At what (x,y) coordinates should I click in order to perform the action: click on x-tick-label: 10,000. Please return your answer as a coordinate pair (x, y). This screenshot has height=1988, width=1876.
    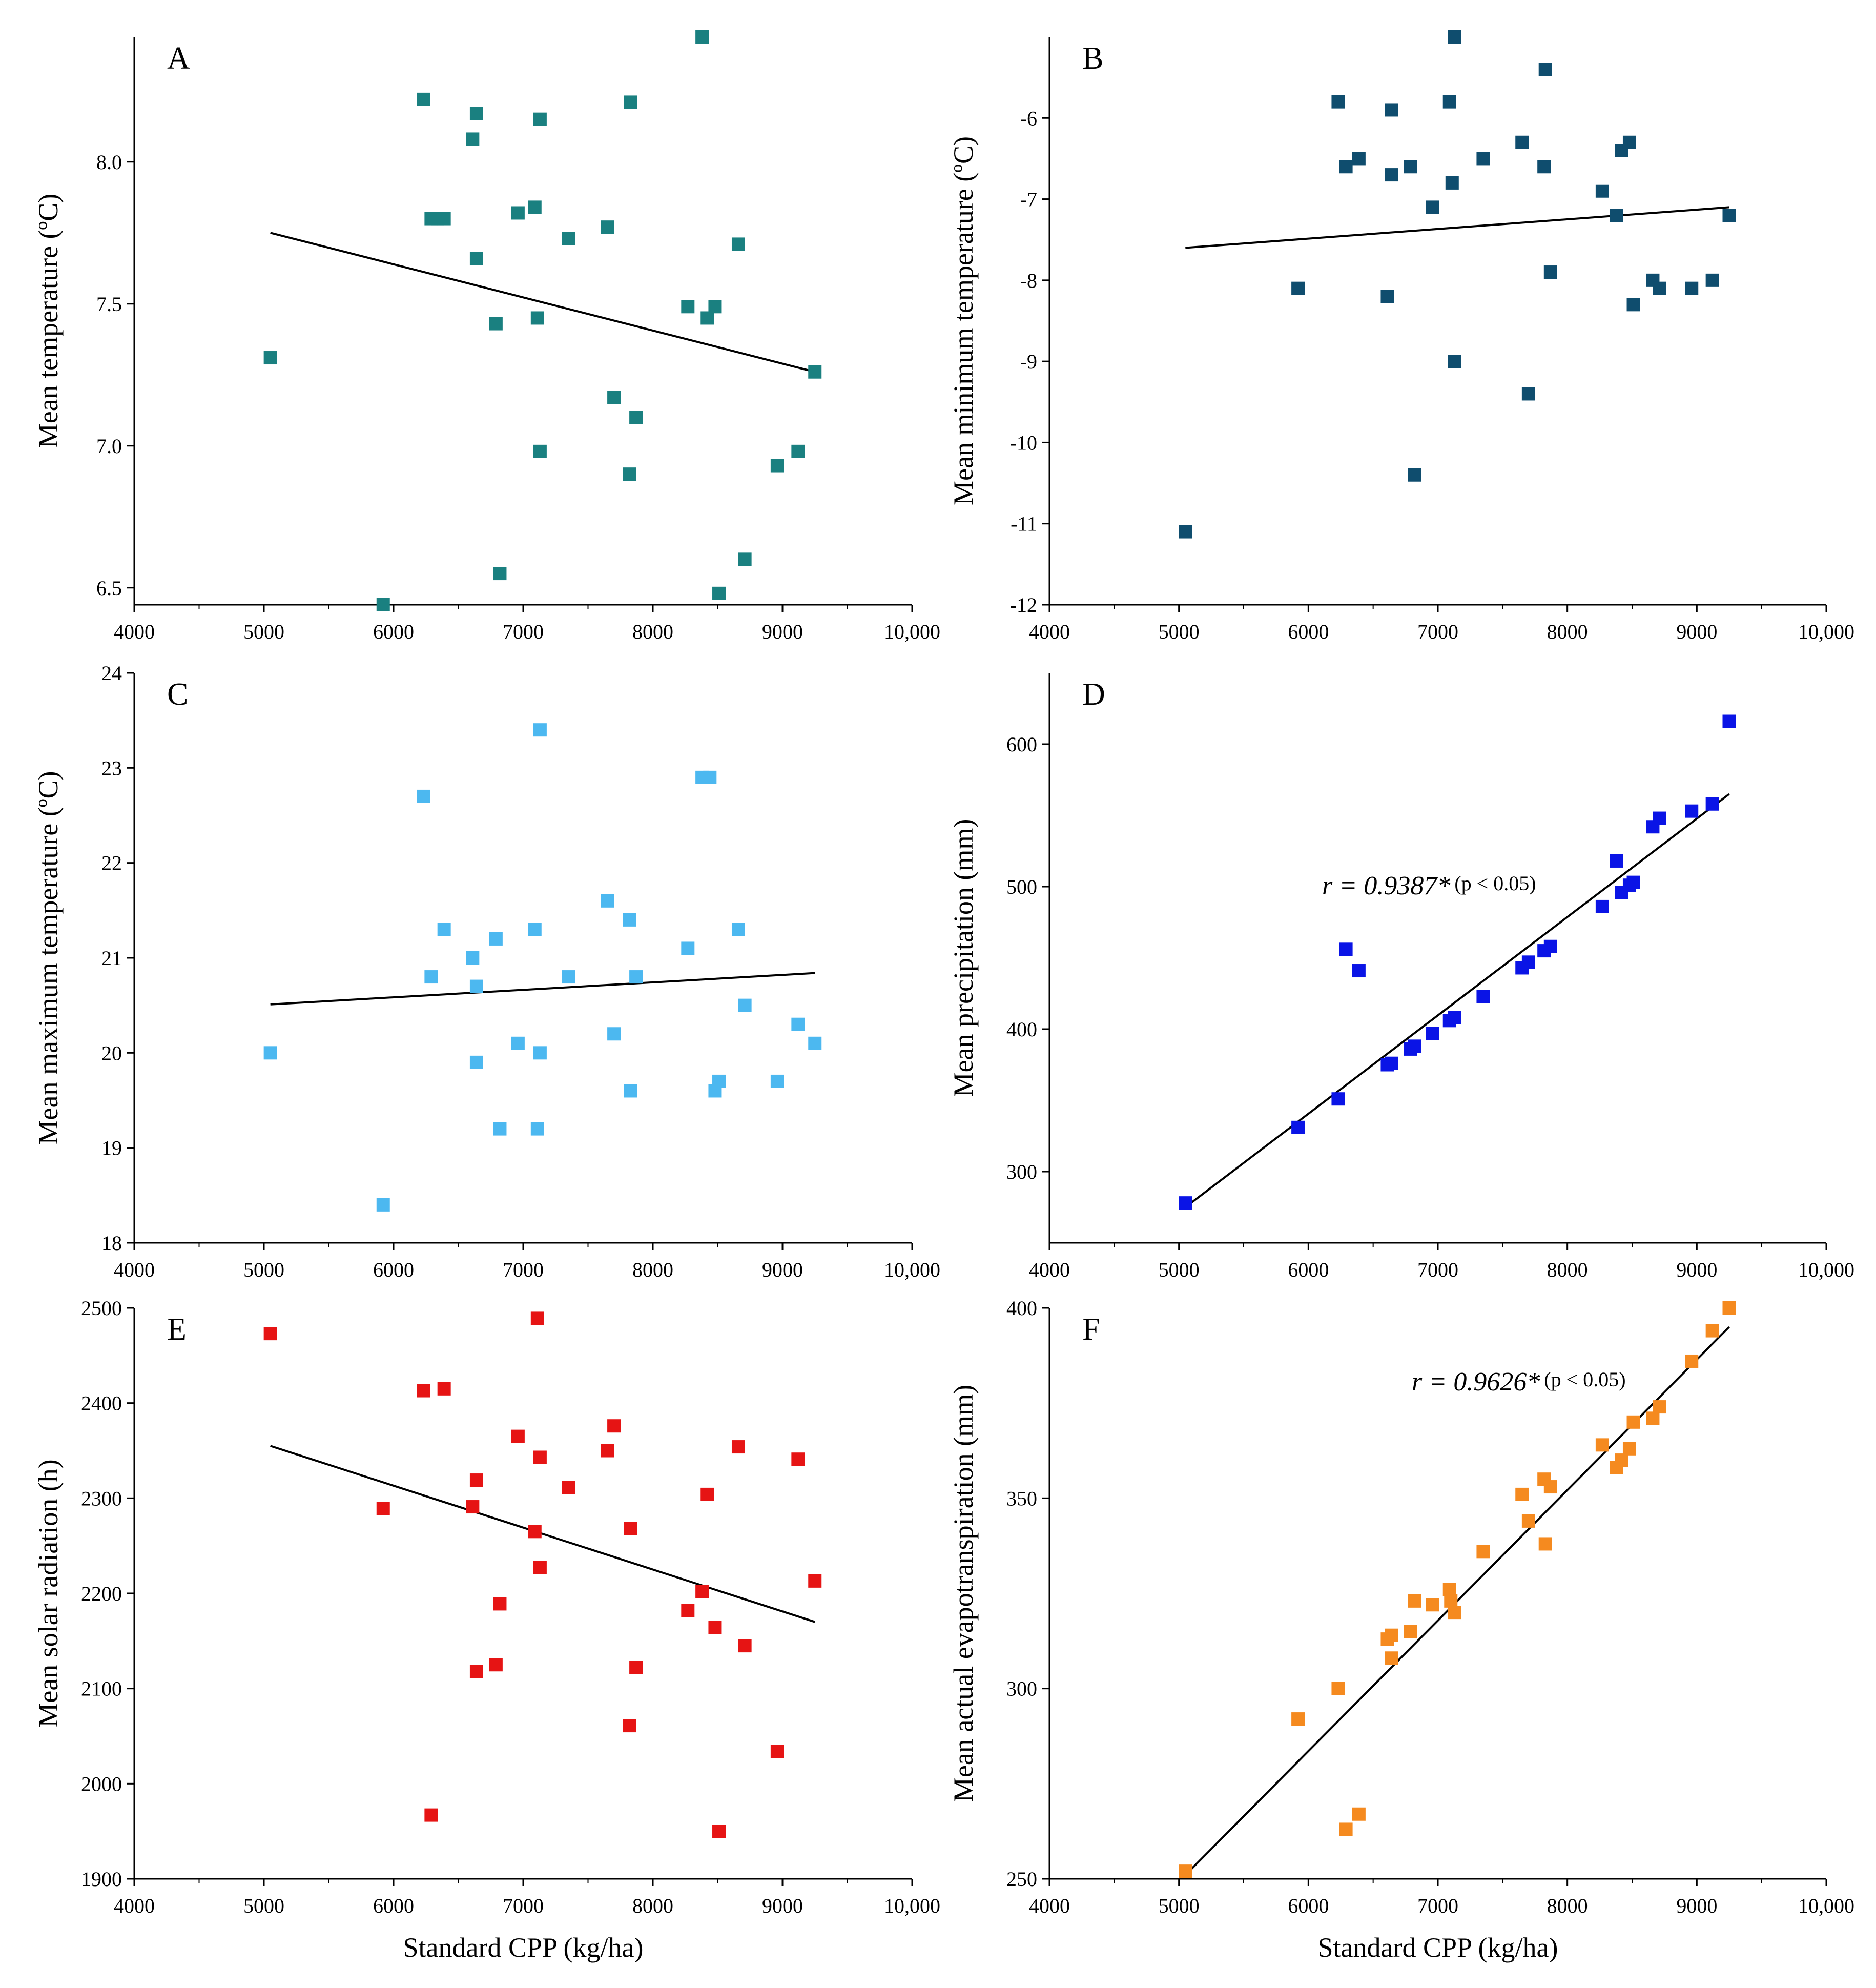
    Looking at the image, I should click on (912, 1906).